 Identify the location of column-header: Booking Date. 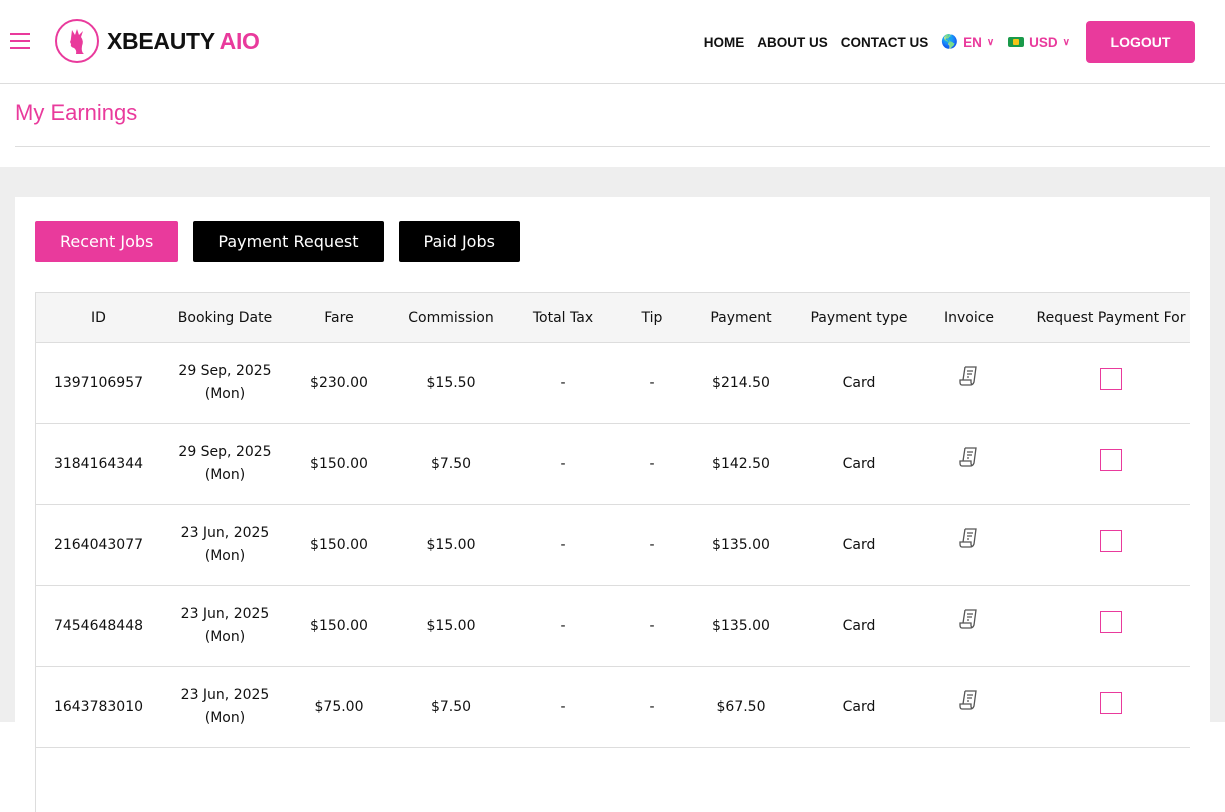
(225, 317).